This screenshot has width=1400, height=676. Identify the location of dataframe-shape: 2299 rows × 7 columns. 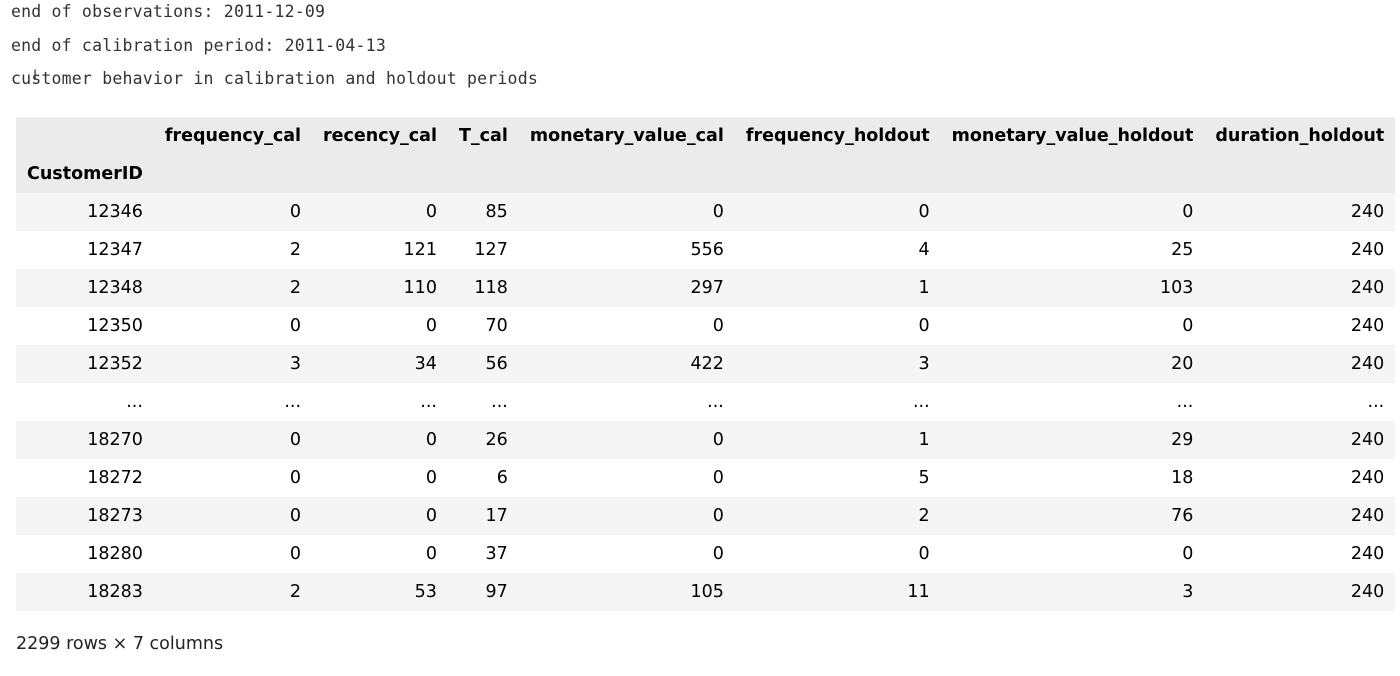
(120, 644).